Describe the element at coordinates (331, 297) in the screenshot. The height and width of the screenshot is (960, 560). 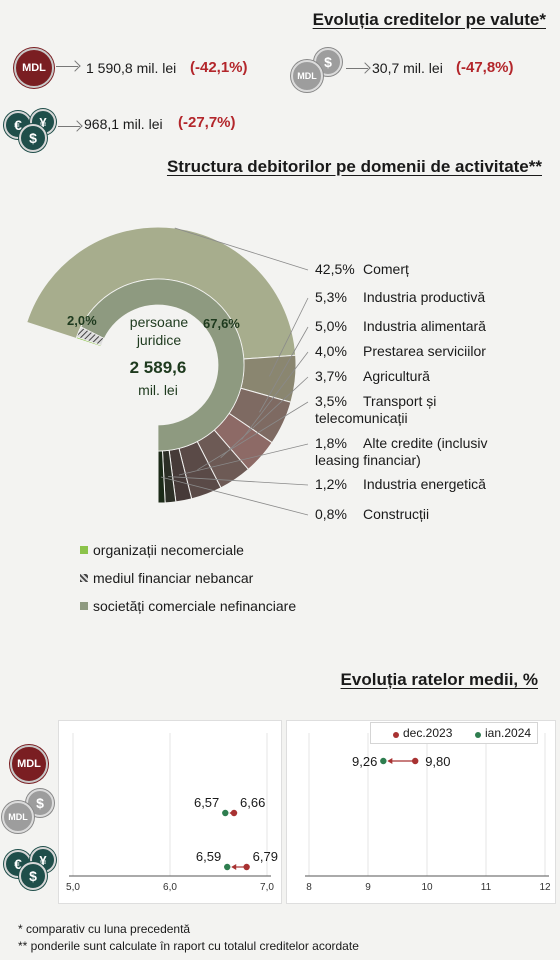
I see `outer-label-pct: 5,3%` at that location.